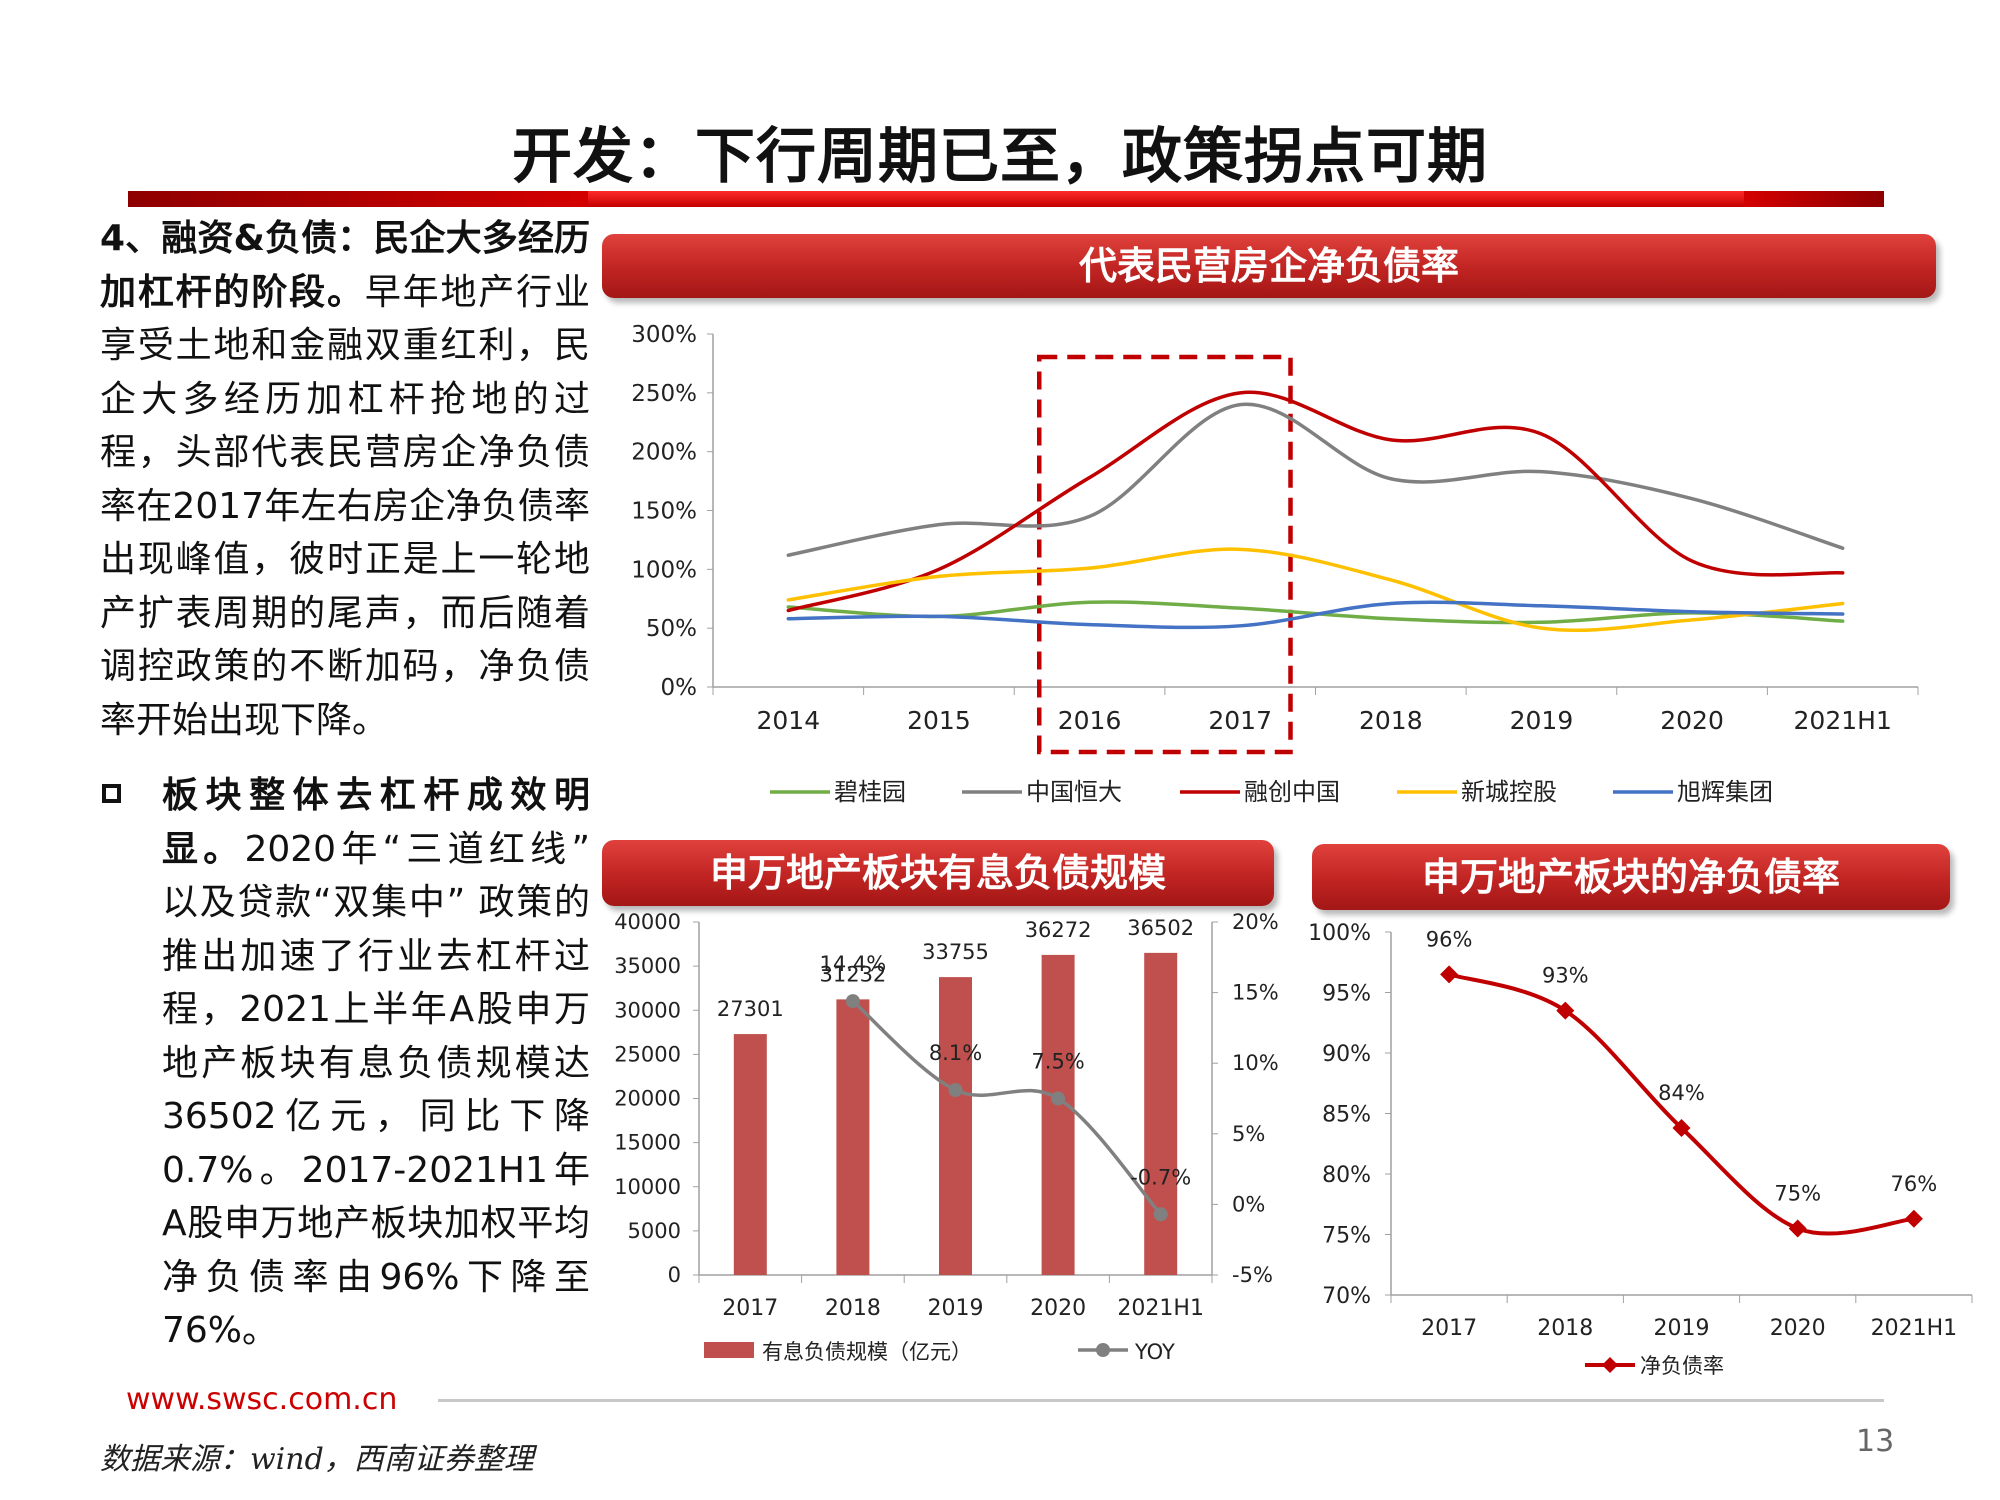 Image resolution: width=2000 pixels, height=1500 pixels. Describe the element at coordinates (262, 1399) in the screenshot. I see `website-footer: www.swsc.com.cn` at that location.